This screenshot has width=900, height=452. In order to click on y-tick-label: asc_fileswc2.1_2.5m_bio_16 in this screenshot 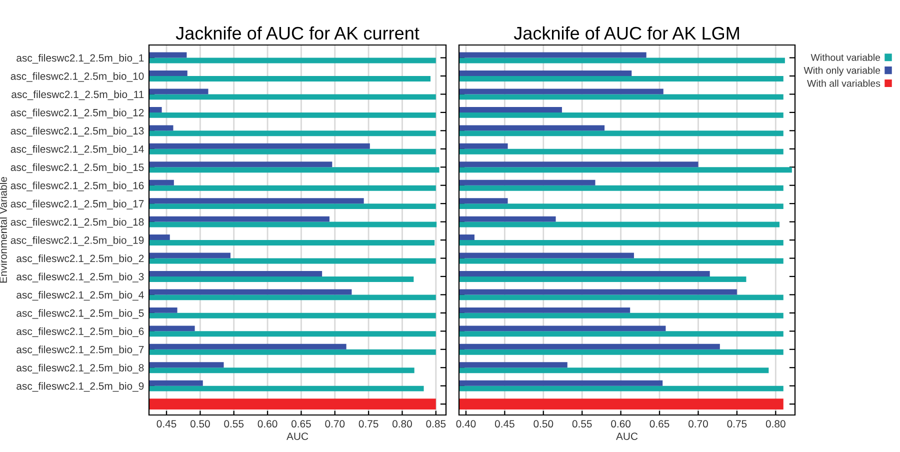, I will do `click(77, 187)`.